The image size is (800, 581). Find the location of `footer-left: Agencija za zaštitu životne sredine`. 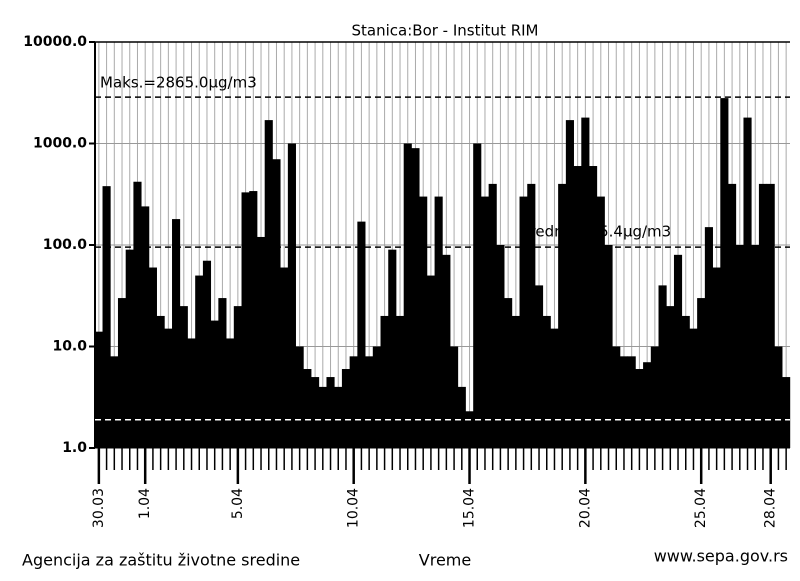

footer-left: Agencija za zaštitu životne sredine is located at coordinates (161, 560).